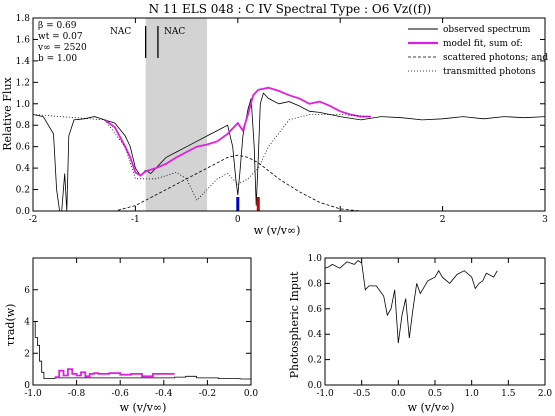  I want to click on photospheric-x-axis-label: w (v/v∞), so click(431, 407).